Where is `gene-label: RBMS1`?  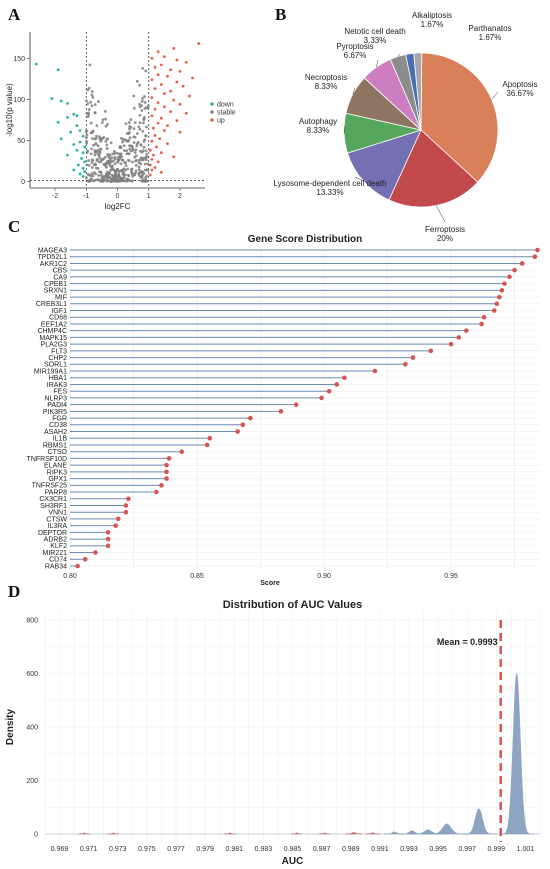
gene-label: RBMS1 is located at coordinates (55, 445).